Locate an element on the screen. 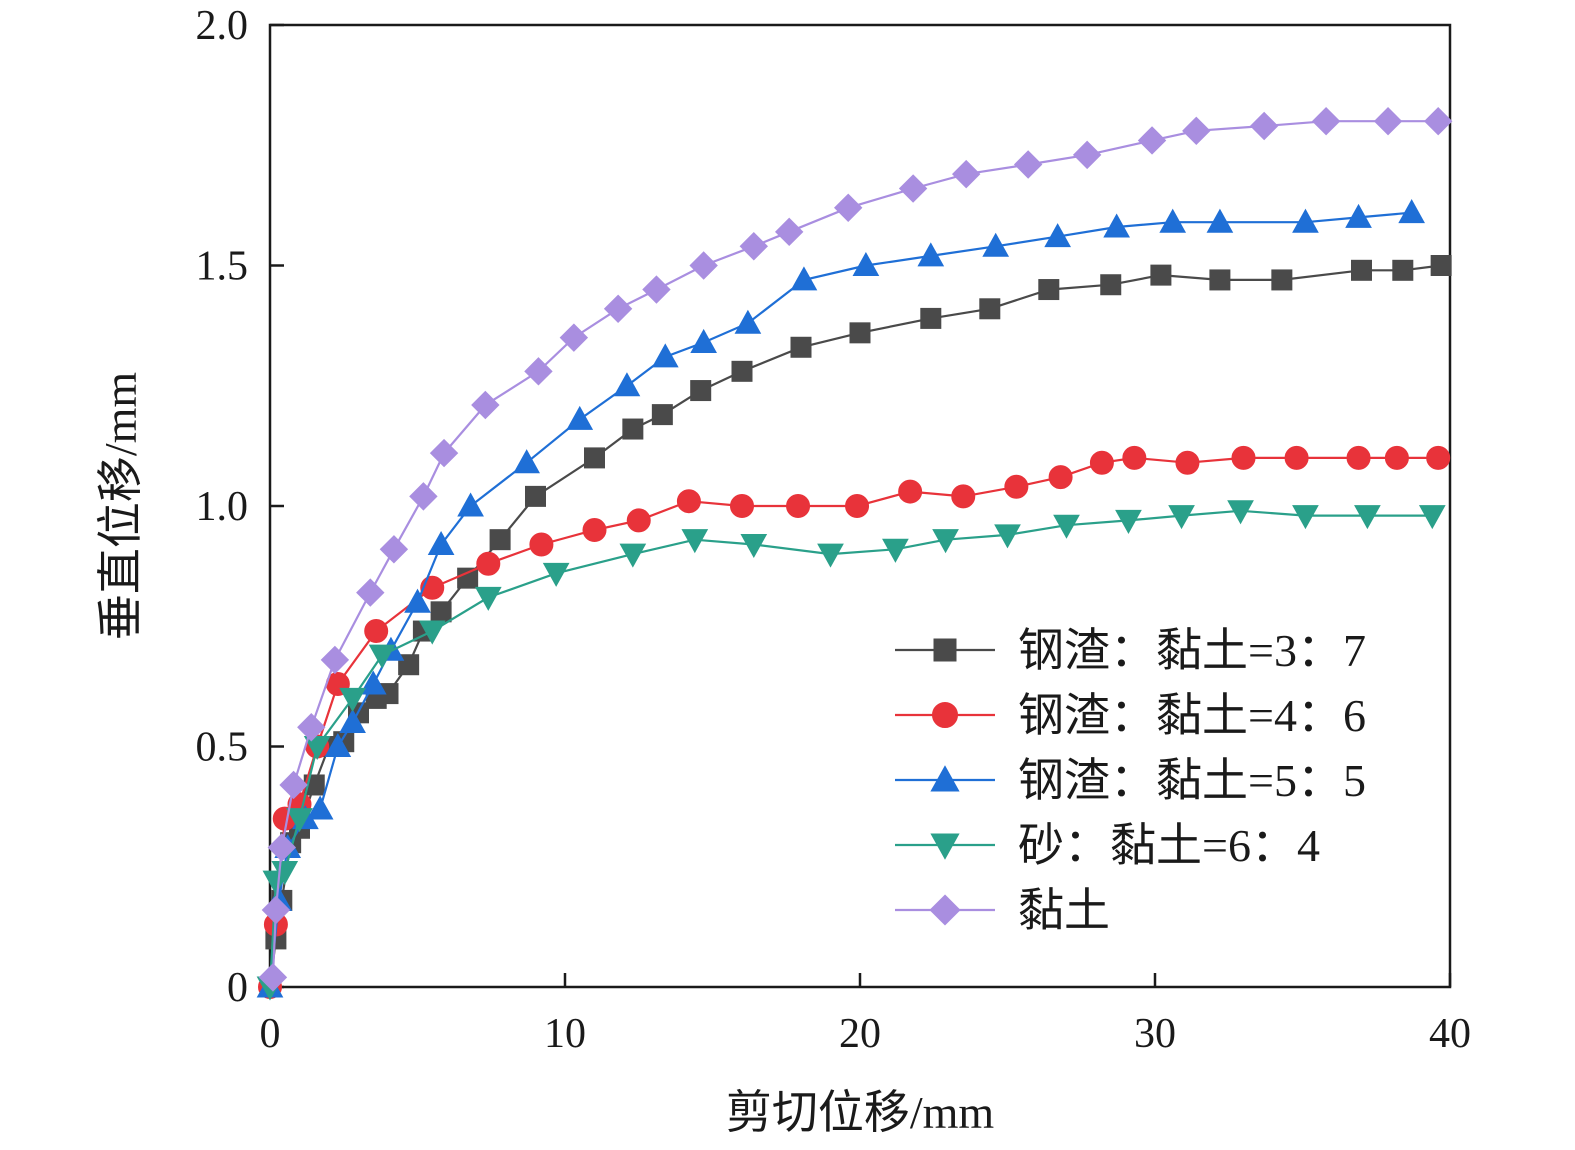 Image resolution: width=1575 pixels, height=1150 pixels. legend-label: 钢渣：黏土=3：7 is located at coordinates (1192, 650).